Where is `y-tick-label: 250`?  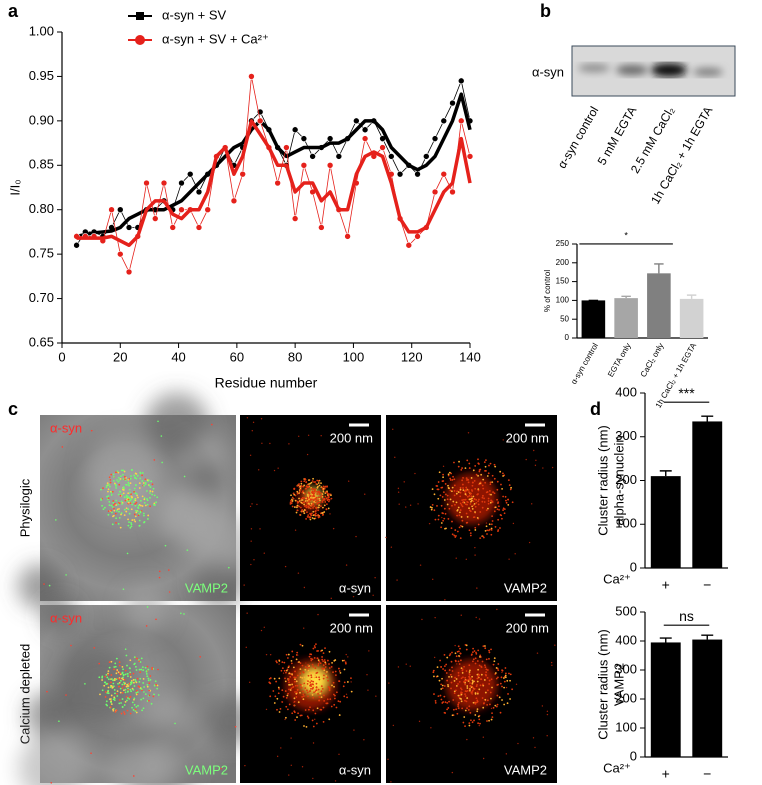 y-tick-label: 250 is located at coordinates (563, 243).